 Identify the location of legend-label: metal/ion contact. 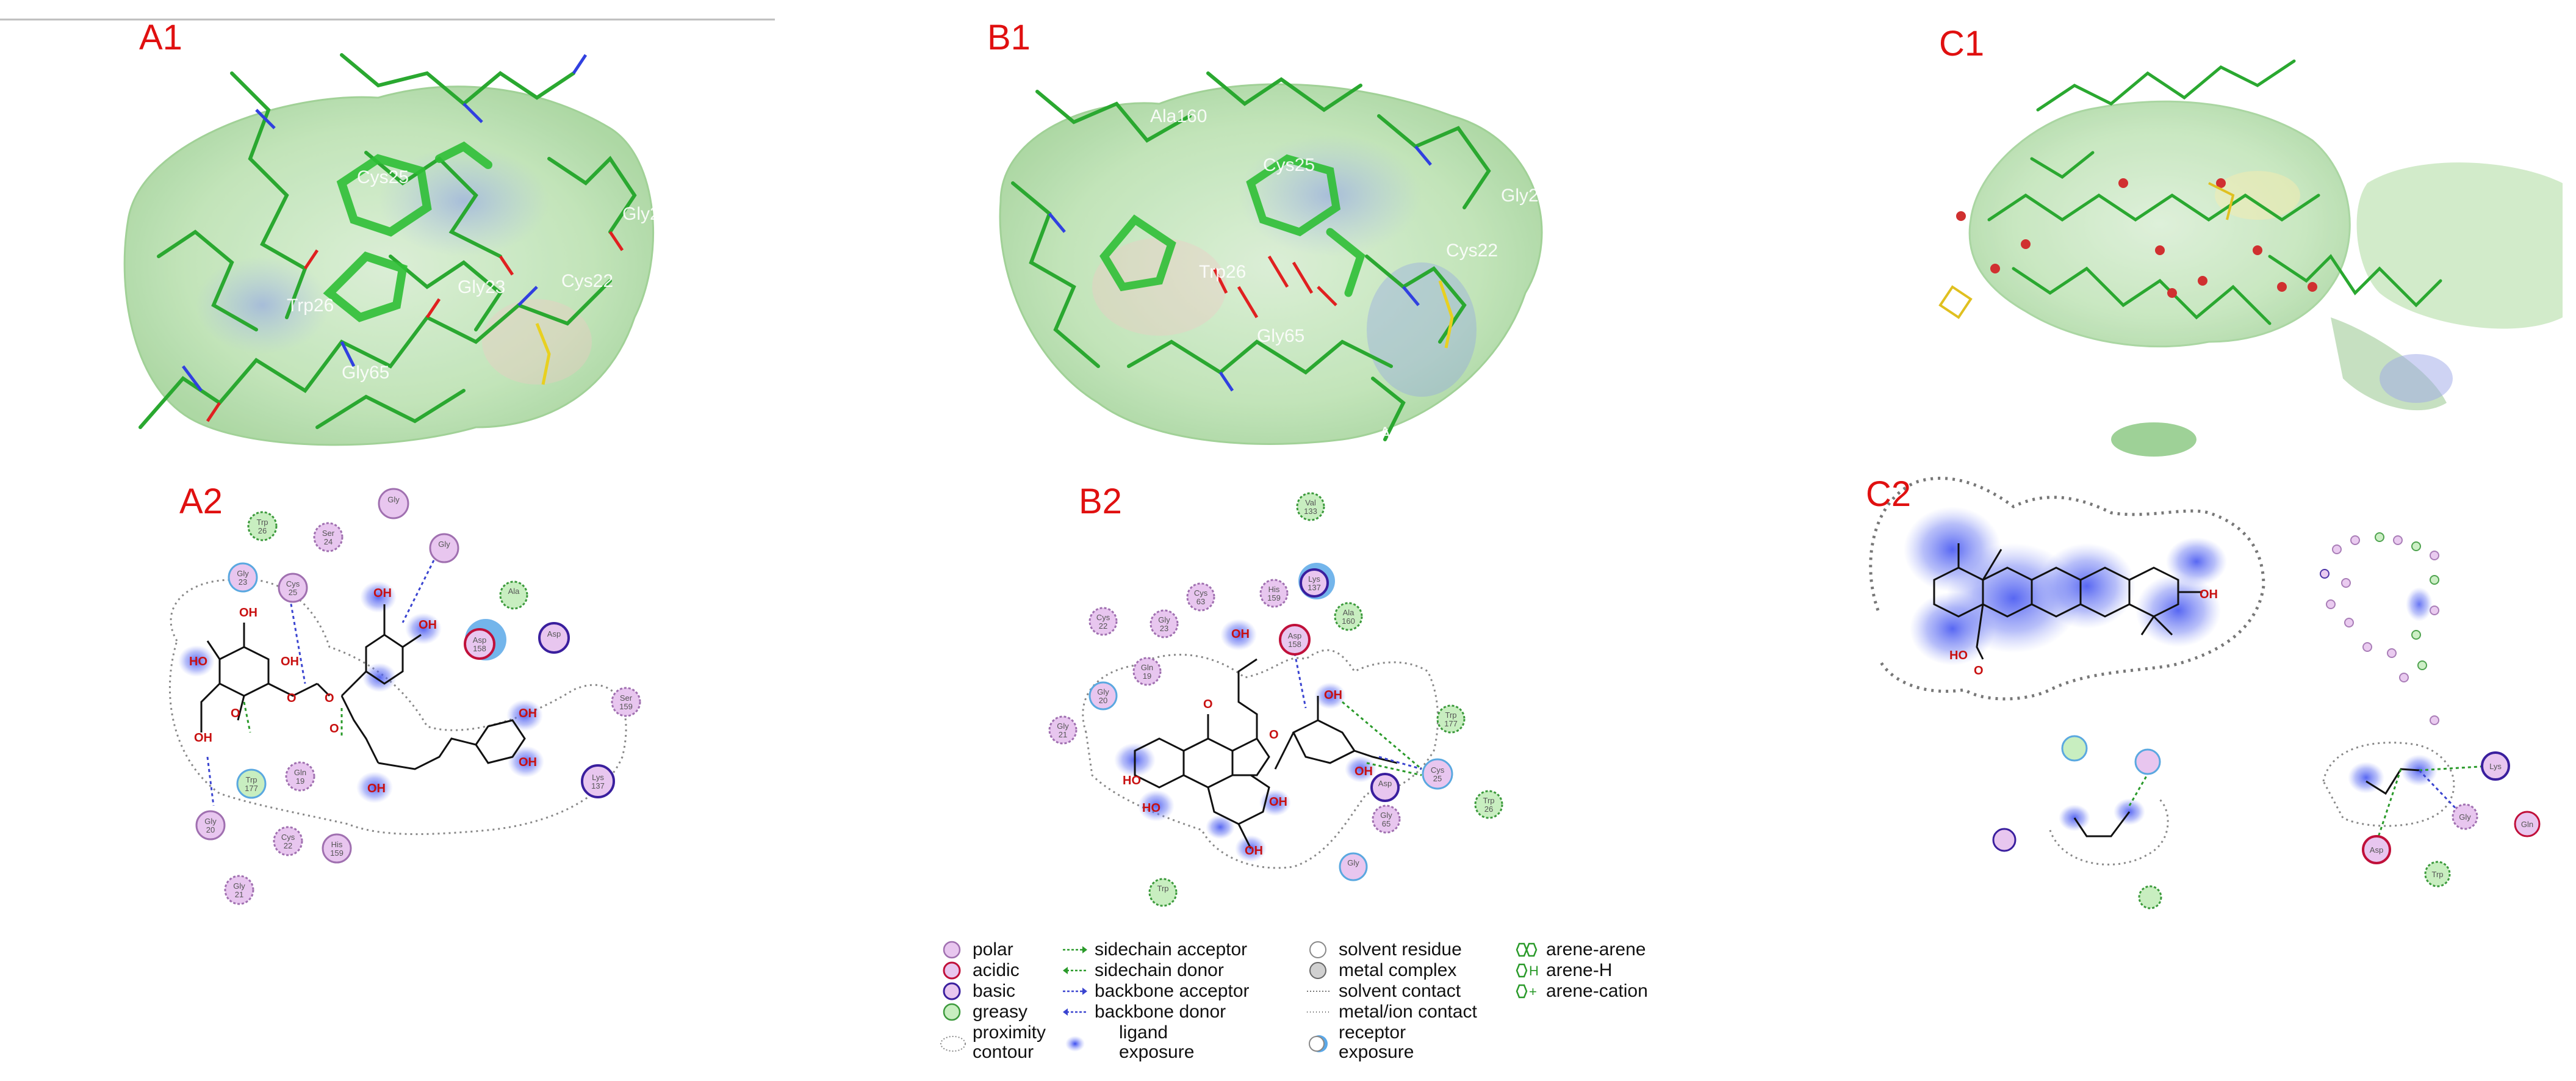
(1408, 1012).